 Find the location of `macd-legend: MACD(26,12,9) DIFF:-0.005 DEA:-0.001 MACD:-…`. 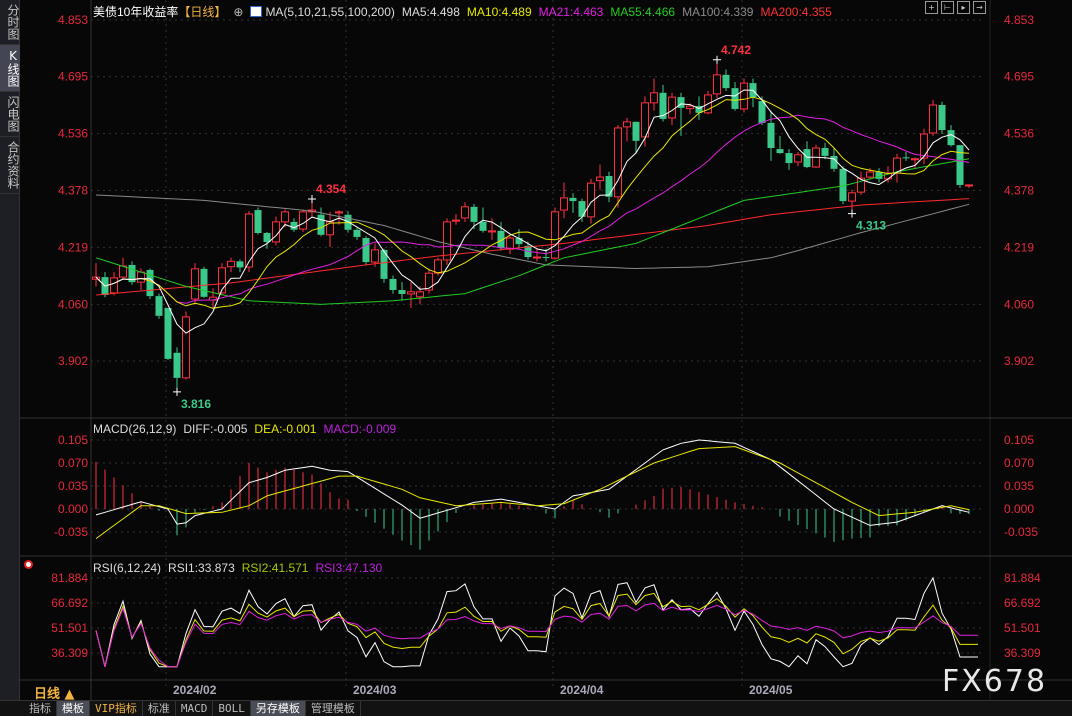

macd-legend: MACD(26,12,9) DIFF:-0.005 DEA:-0.001 MACD:-… is located at coordinates (248, 429).